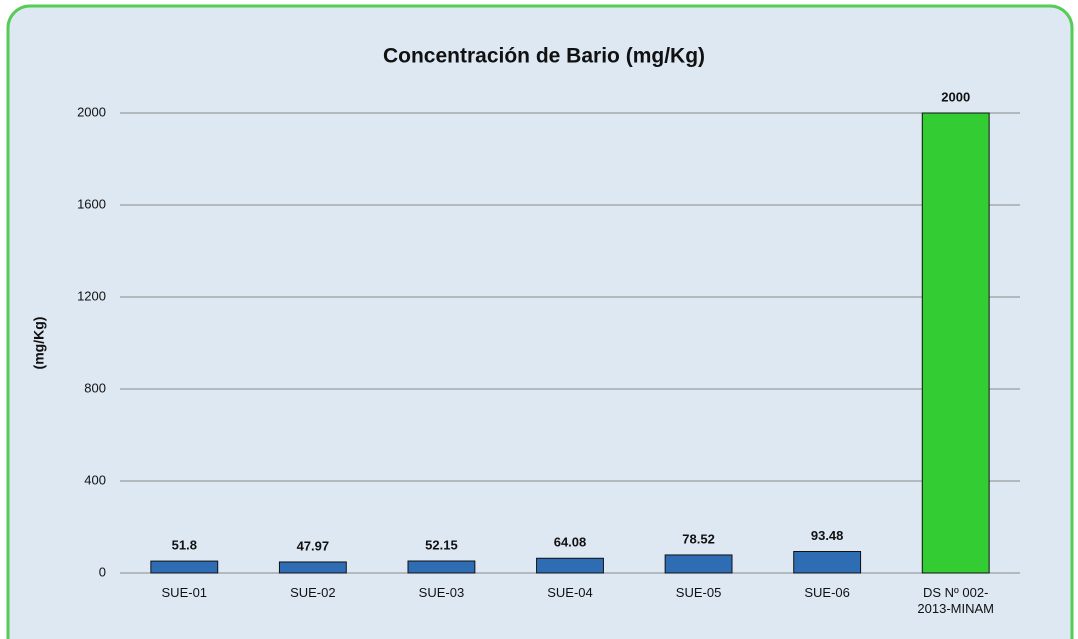  Describe the element at coordinates (95, 387) in the screenshot. I see `y-tick-label: 800` at that location.